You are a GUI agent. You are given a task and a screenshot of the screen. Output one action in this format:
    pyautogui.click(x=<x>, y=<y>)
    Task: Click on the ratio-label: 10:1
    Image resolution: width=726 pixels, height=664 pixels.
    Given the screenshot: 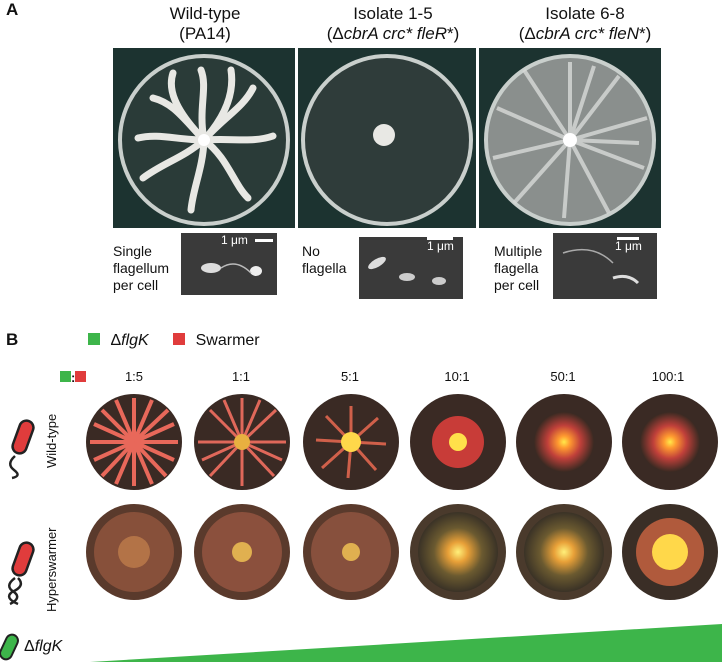 What is the action you would take?
    pyautogui.click(x=457, y=376)
    